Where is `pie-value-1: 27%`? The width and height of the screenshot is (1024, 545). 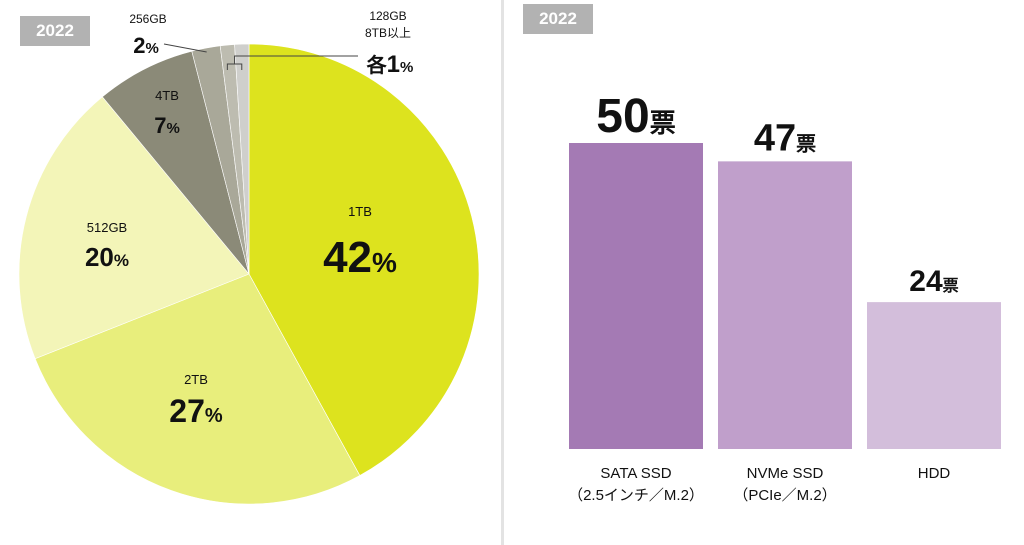
pie-value-1: 27% is located at coordinates (196, 411).